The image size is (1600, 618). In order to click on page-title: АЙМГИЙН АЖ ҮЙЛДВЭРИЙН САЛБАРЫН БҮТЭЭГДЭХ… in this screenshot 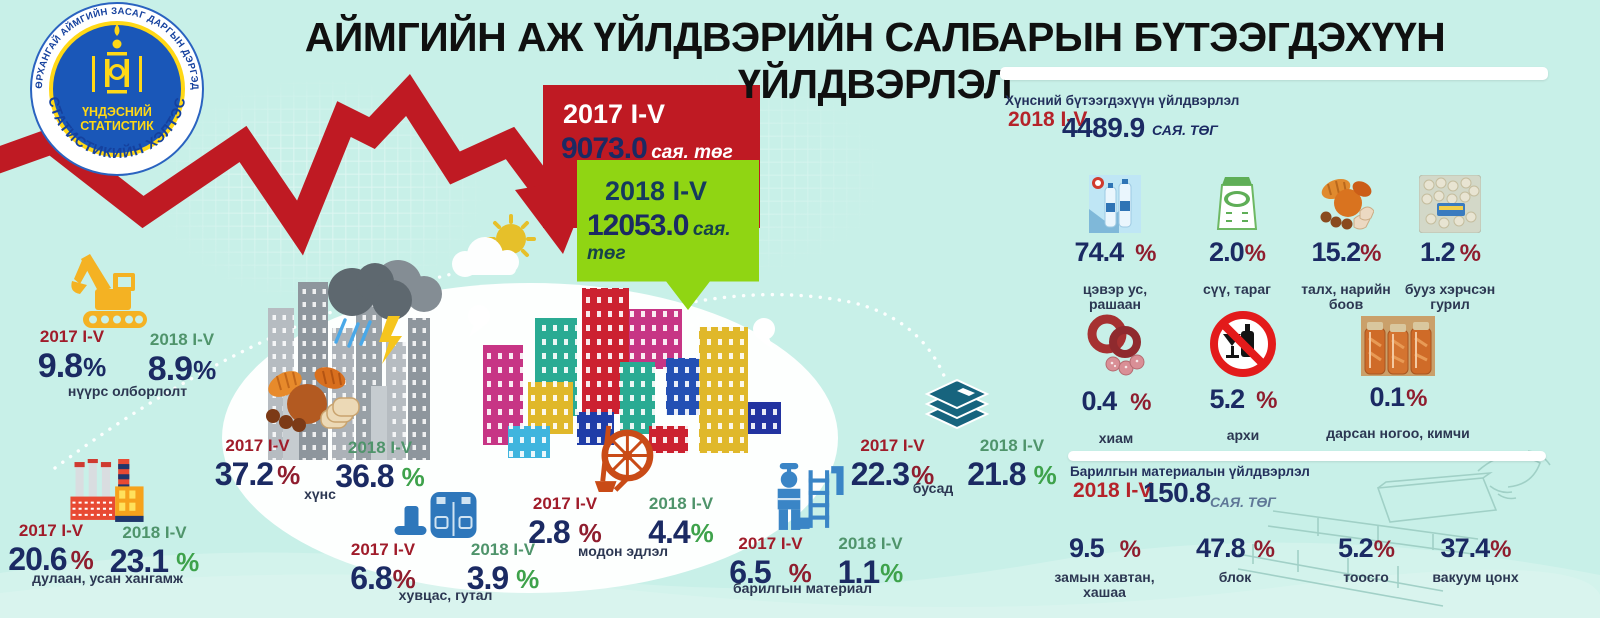, I will do `click(875, 60)`.